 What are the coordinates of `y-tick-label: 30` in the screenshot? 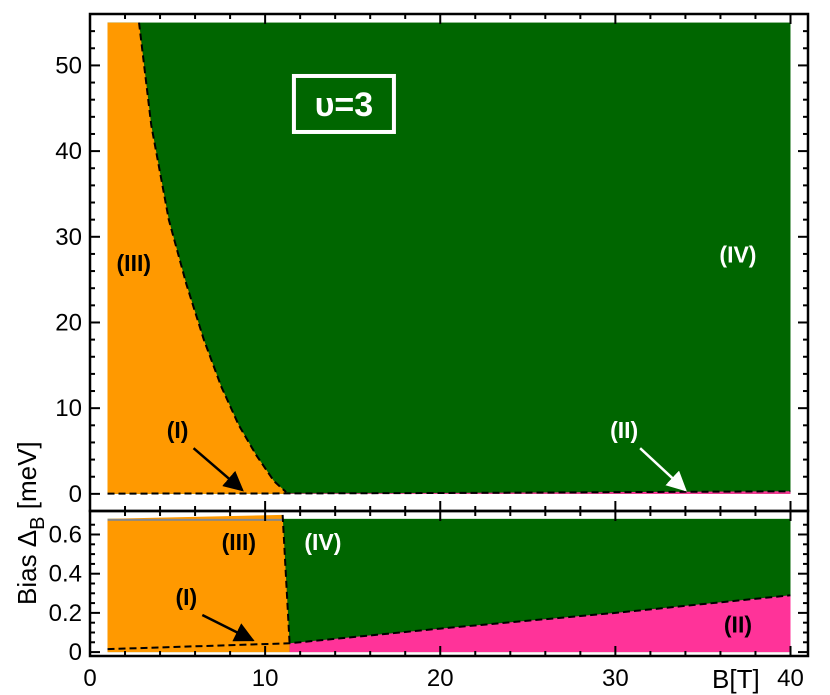 It's located at (68, 237).